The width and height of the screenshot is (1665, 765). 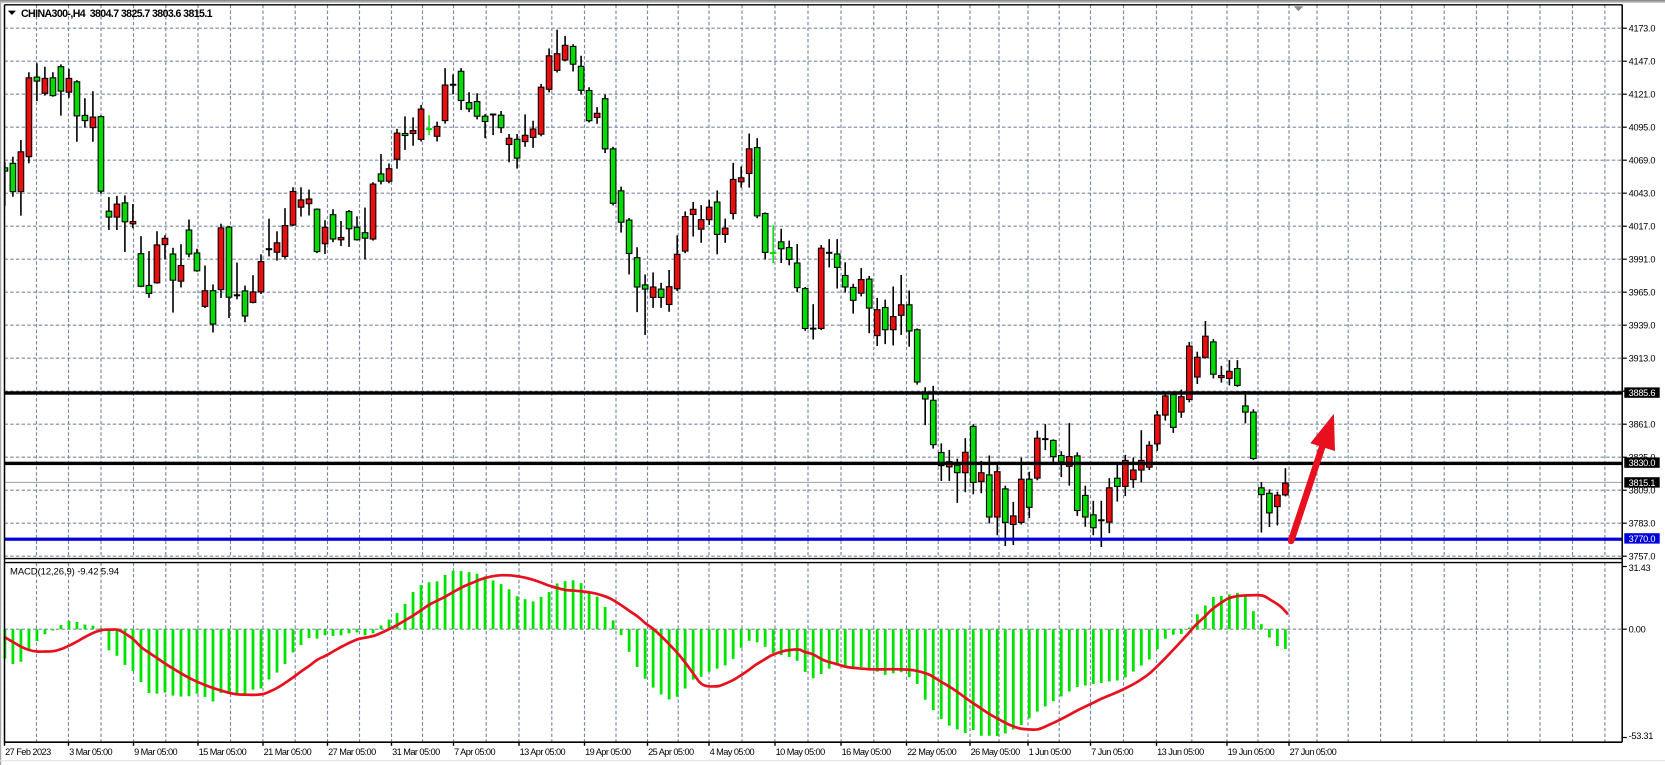 I want to click on svg-text: 3783.0, so click(x=1642, y=524).